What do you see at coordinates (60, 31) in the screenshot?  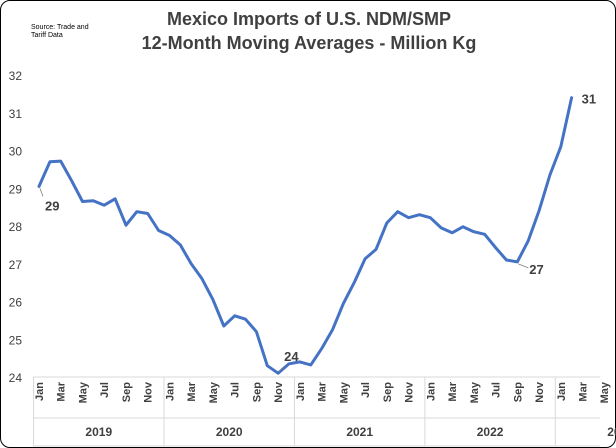 I see `source-note: Source: Trade and Tariff Data` at bounding box center [60, 31].